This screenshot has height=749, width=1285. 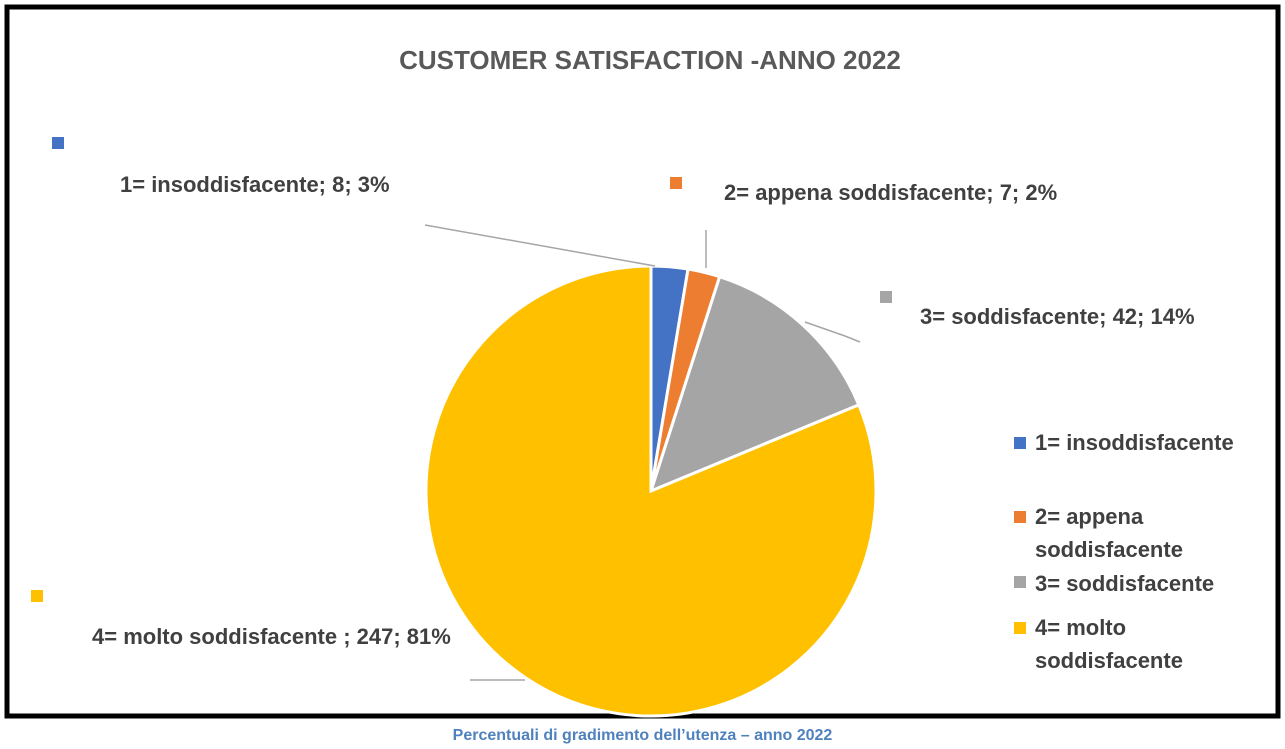 I want to click on chart-title: CUSTOMER SATISFACTION -ANNO 2022, so click(x=650, y=60).